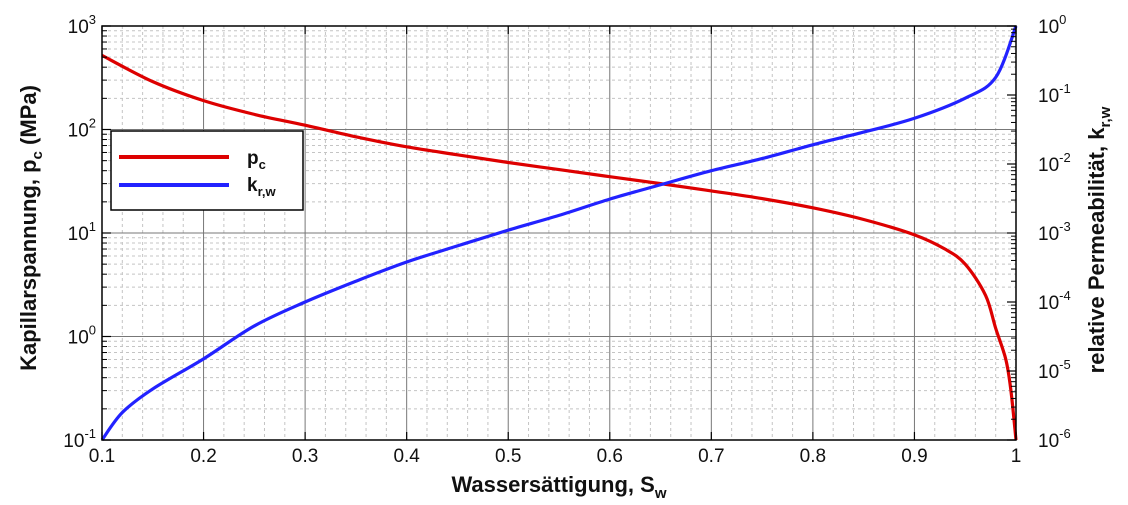 This screenshot has height=505, width=1128. Describe the element at coordinates (1054, 163) in the screenshot. I see `y-right-tick-label: 10⁻²` at that location.